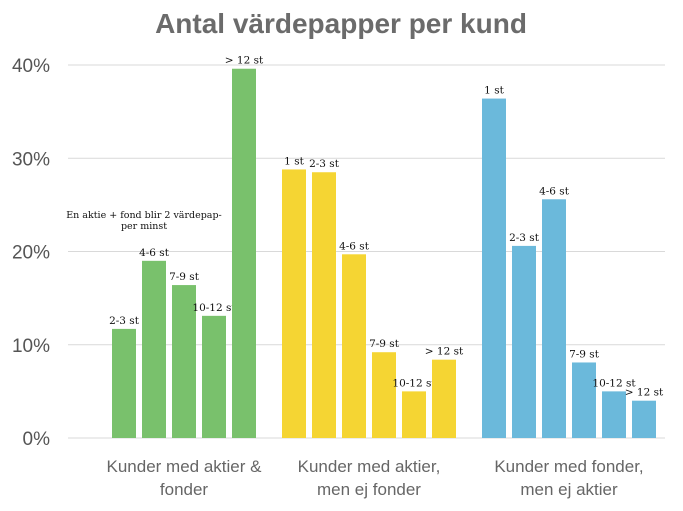 Image resolution: width=683 pixels, height=511 pixels. What do you see at coordinates (31, 66) in the screenshot?
I see `y-tick-label: 40%` at bounding box center [31, 66].